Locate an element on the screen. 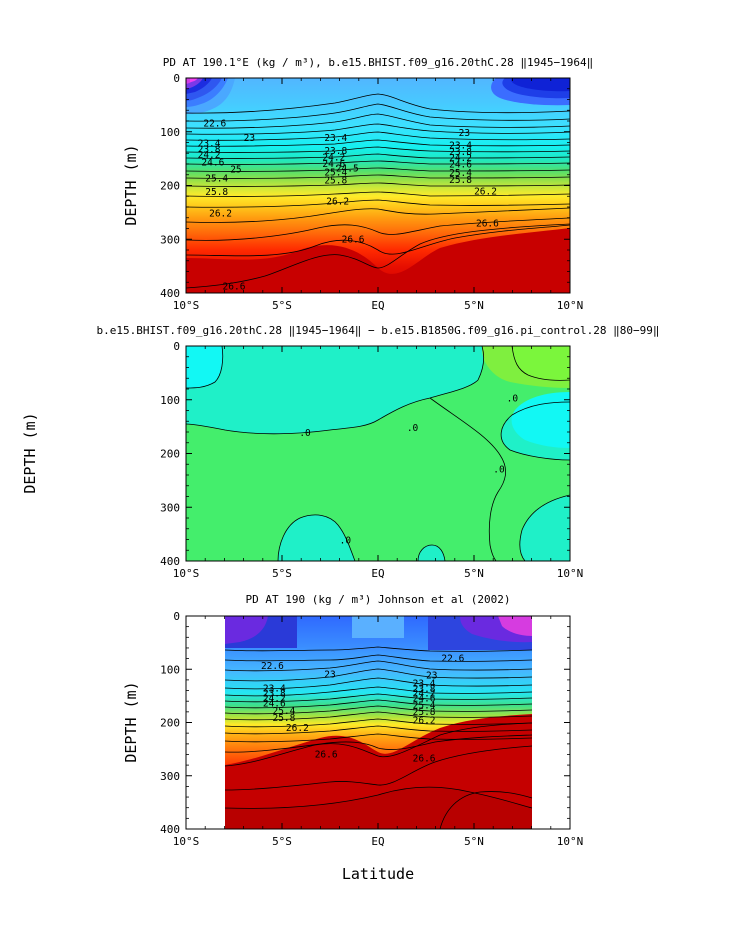 This screenshot has height=949, width=733. panel3-y-axis-label: DEPTH (m) is located at coordinates (131, 721).